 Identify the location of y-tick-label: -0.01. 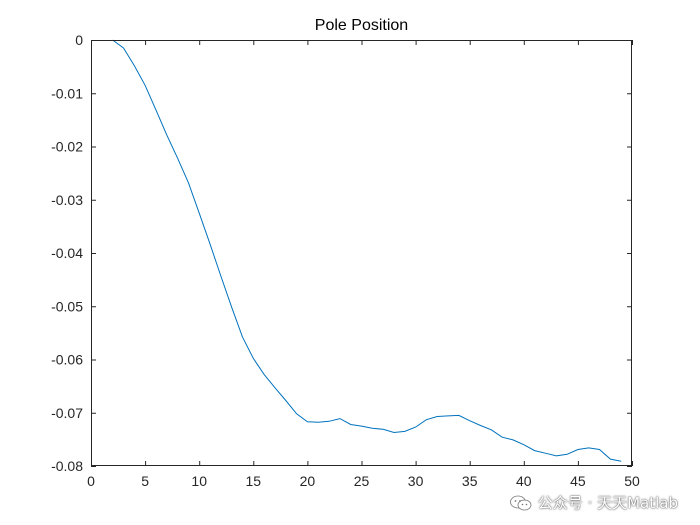
(67, 93).